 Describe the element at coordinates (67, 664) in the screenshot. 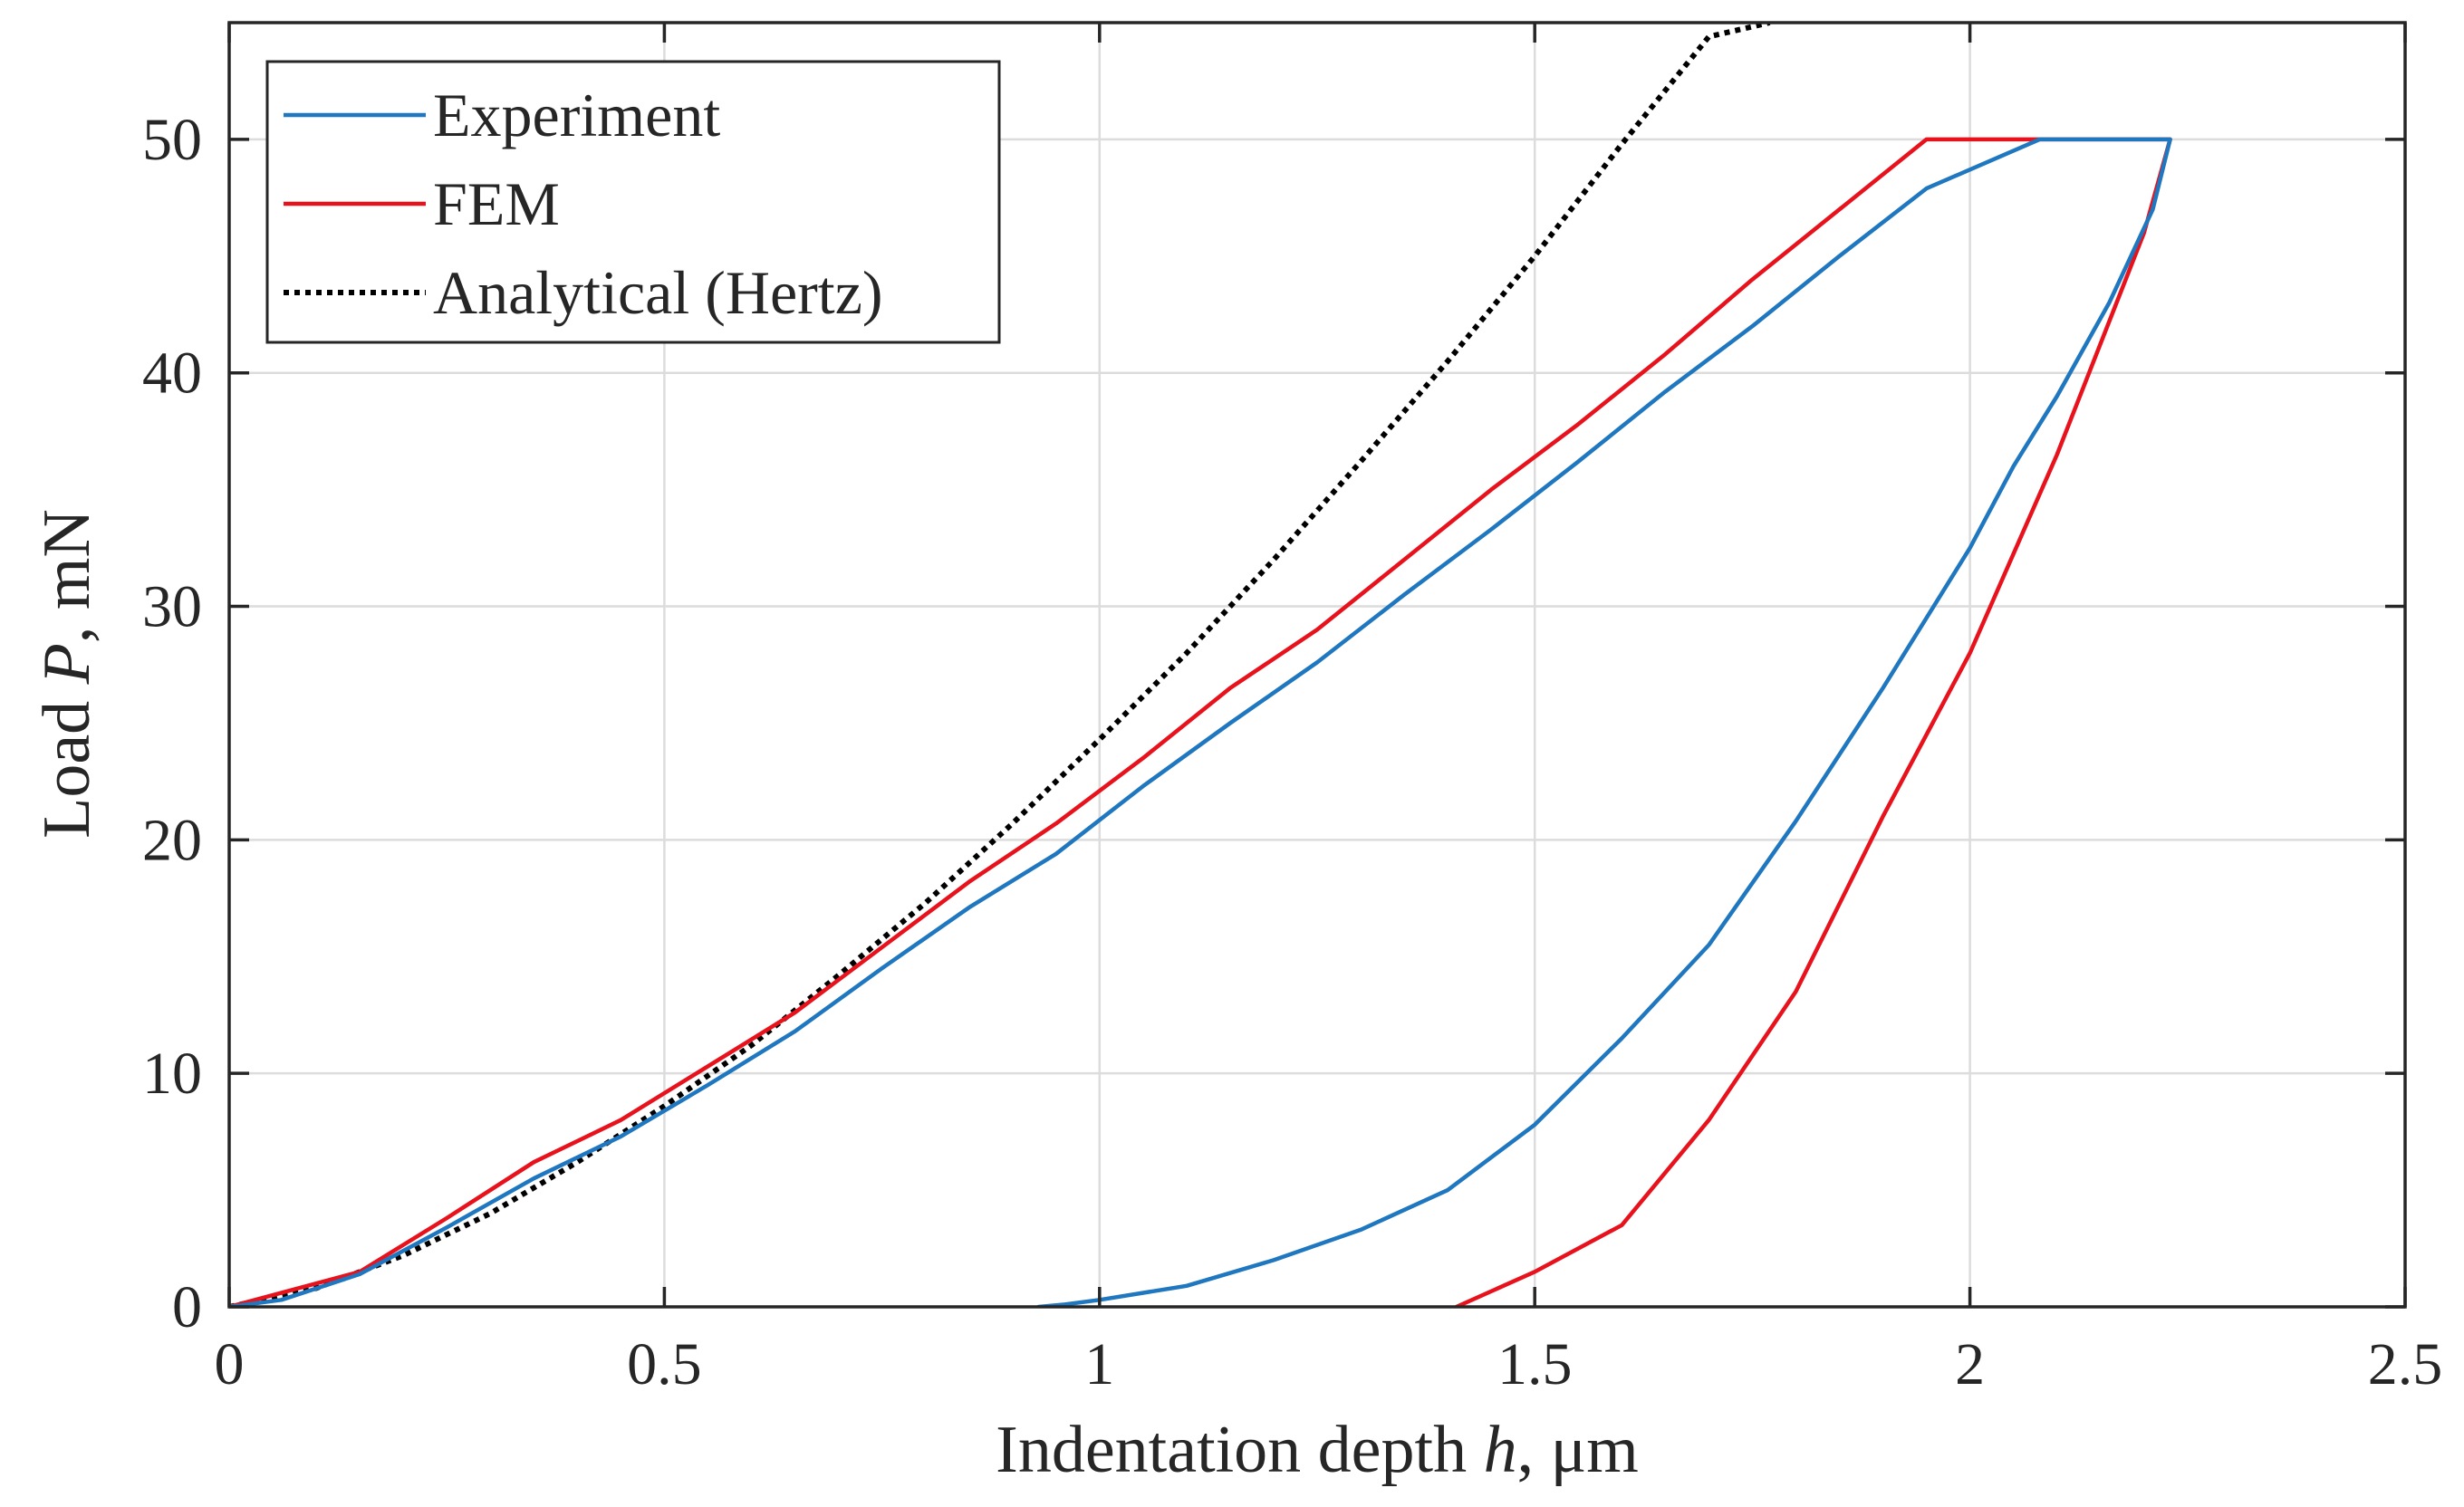

I see `y-axis-title-variable: P` at that location.